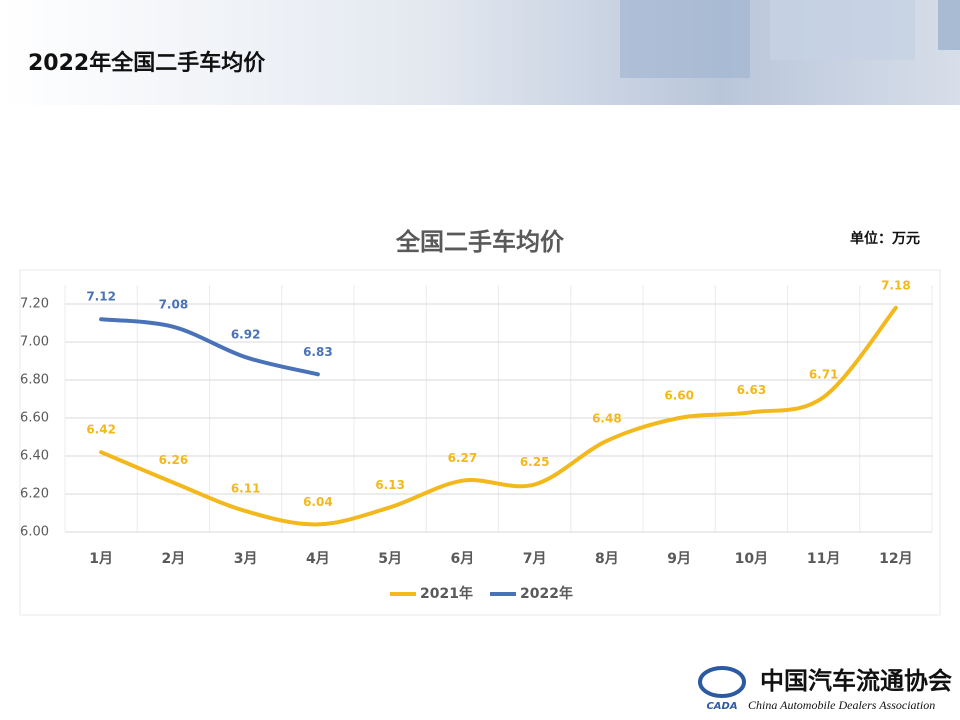 Image resolution: width=960 pixels, height=720 pixels. I want to click on x-tick-label: 12月, so click(895, 559).